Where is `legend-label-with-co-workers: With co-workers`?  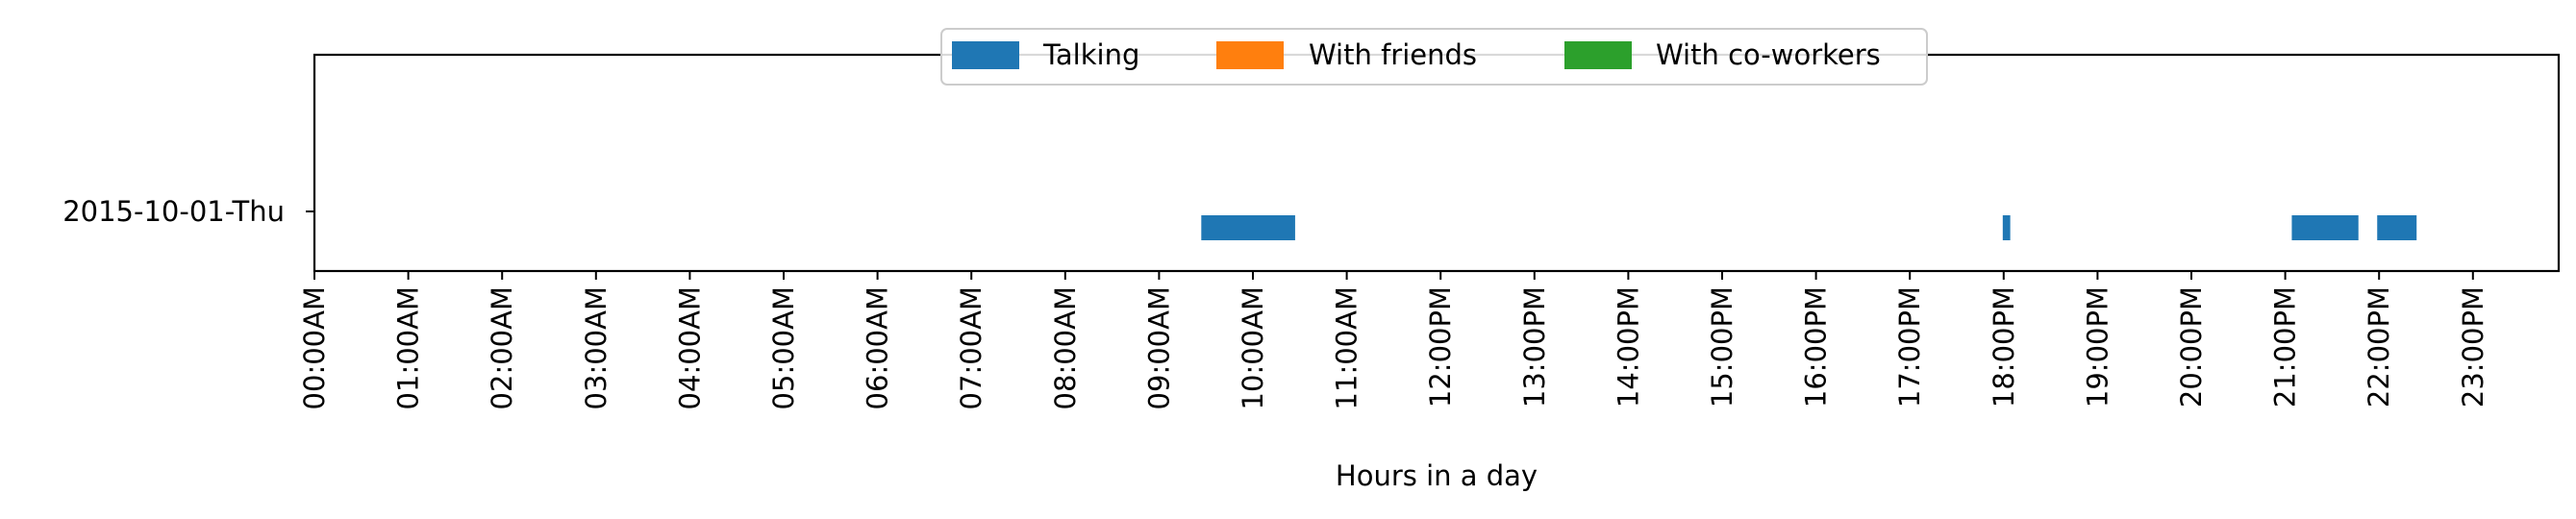
legend-label-with-co-workers: With co-workers is located at coordinates (1768, 54).